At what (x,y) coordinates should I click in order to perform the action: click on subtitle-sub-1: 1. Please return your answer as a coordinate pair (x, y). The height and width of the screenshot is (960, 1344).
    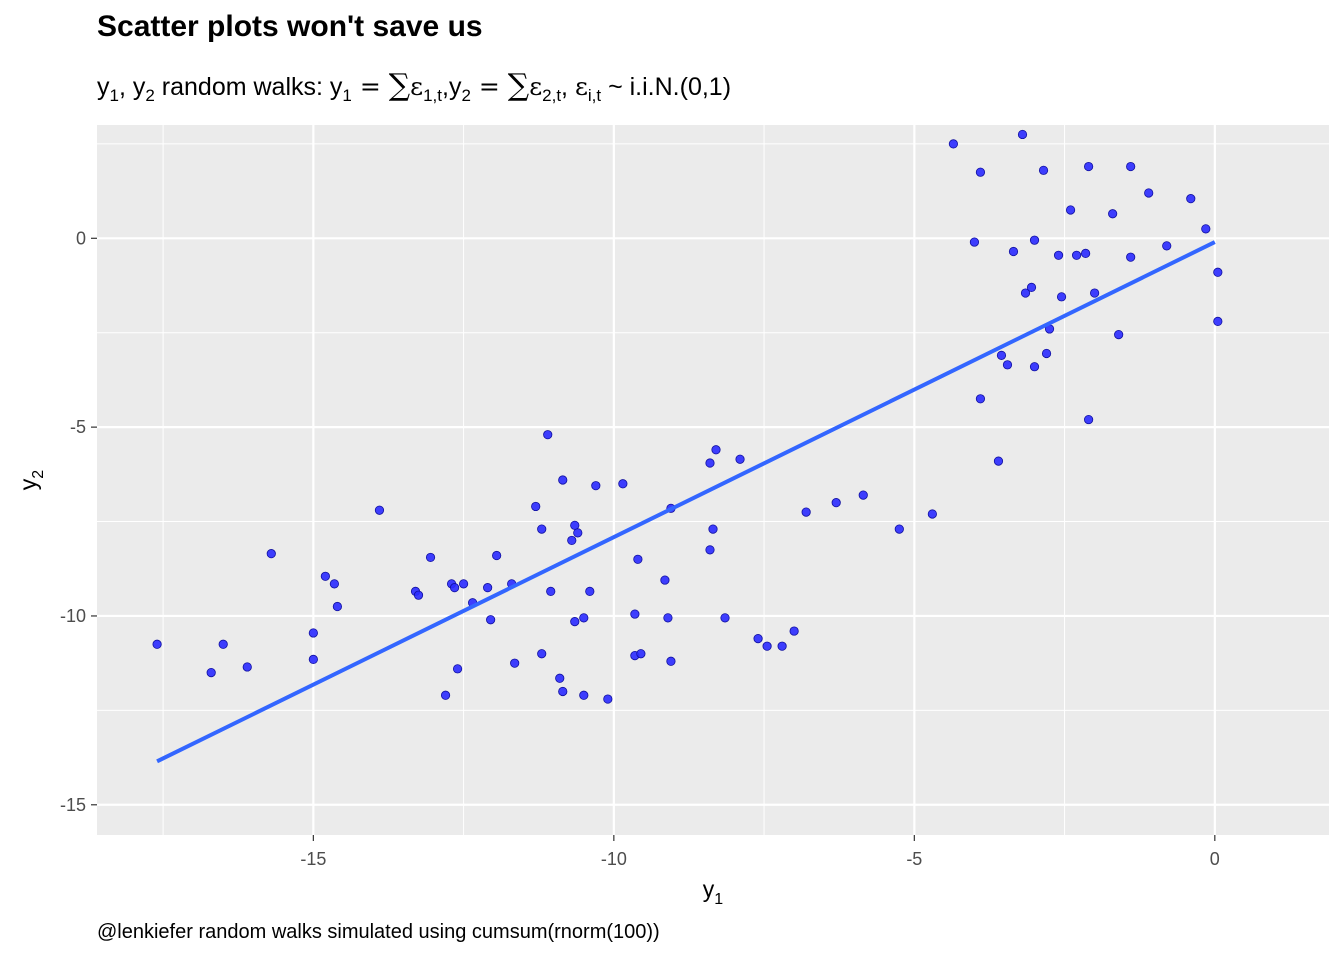
    Looking at the image, I should click on (114, 95).